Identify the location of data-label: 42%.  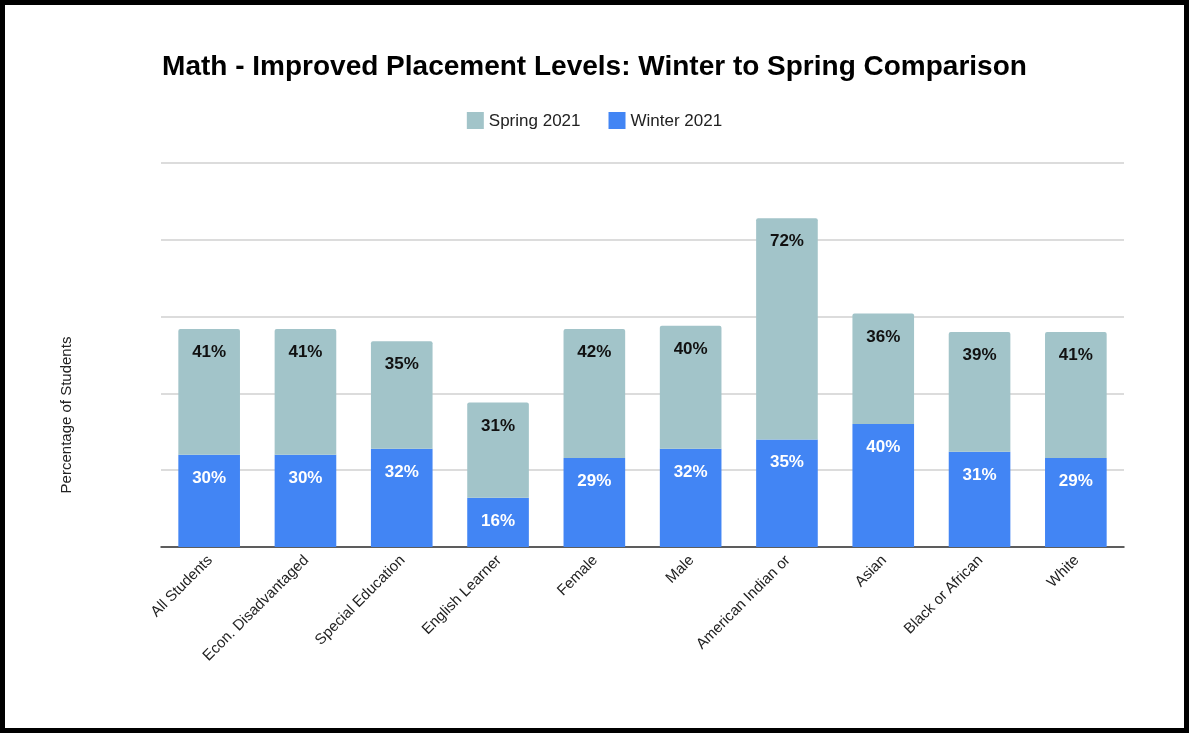
(594, 351).